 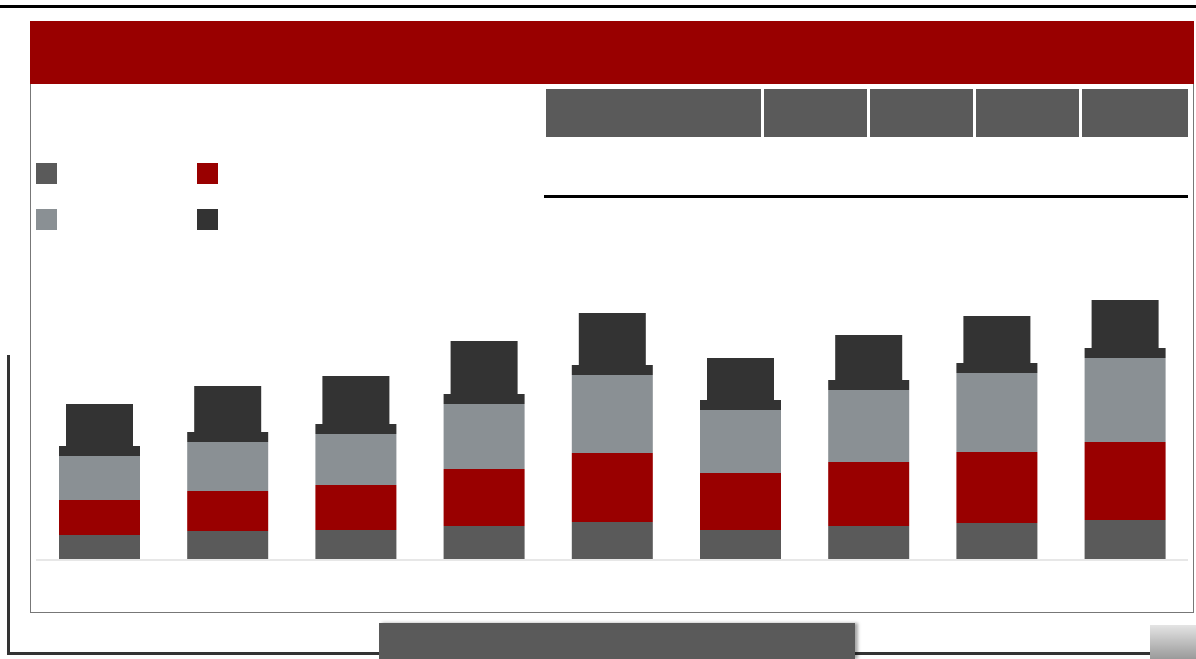 I want to click on header-band, so click(x=612, y=52).